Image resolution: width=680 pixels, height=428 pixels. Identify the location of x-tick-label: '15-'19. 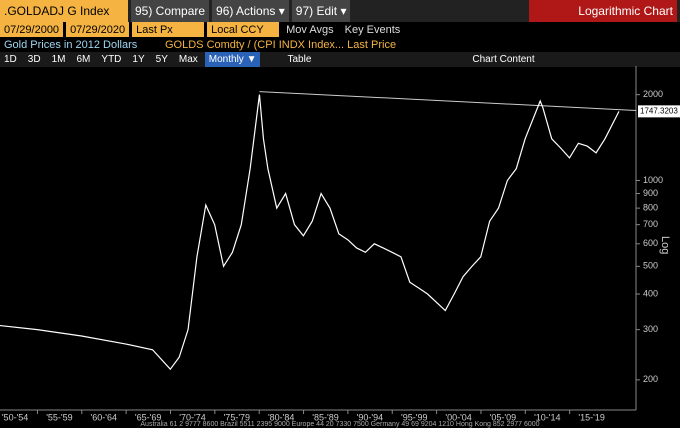
(591, 417).